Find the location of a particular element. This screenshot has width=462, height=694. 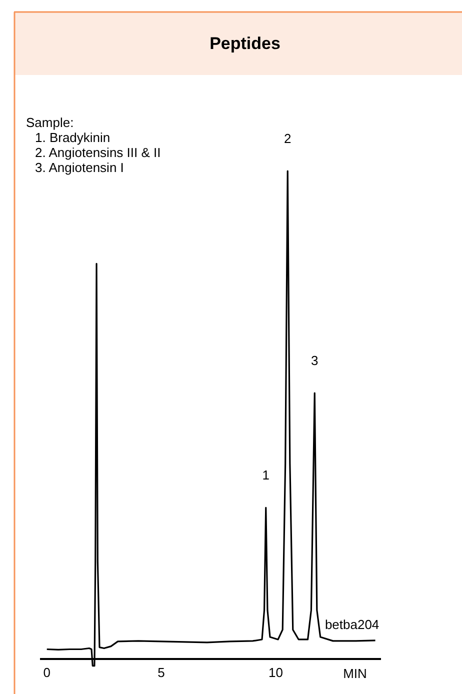

annotation: Sample: 1. Bradykinin 2. Angiotensins III & II 3. Angiotensin I is located at coordinates (93, 145).